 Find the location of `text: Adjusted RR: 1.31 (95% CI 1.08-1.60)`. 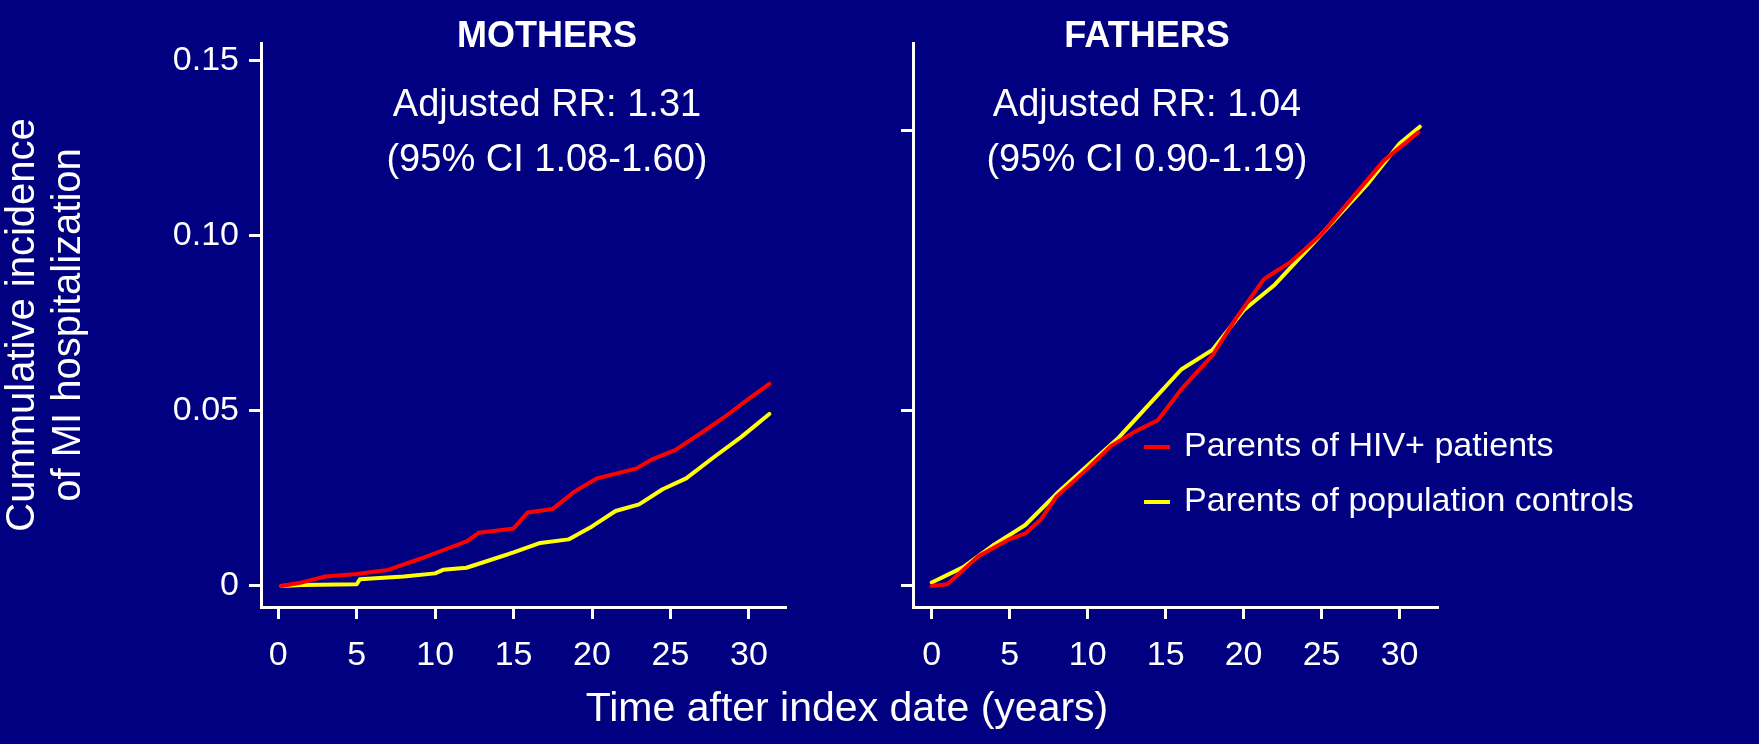

text: Adjusted RR: 1.31 (95% CI 1.08-1.60) is located at coordinates (547, 130).